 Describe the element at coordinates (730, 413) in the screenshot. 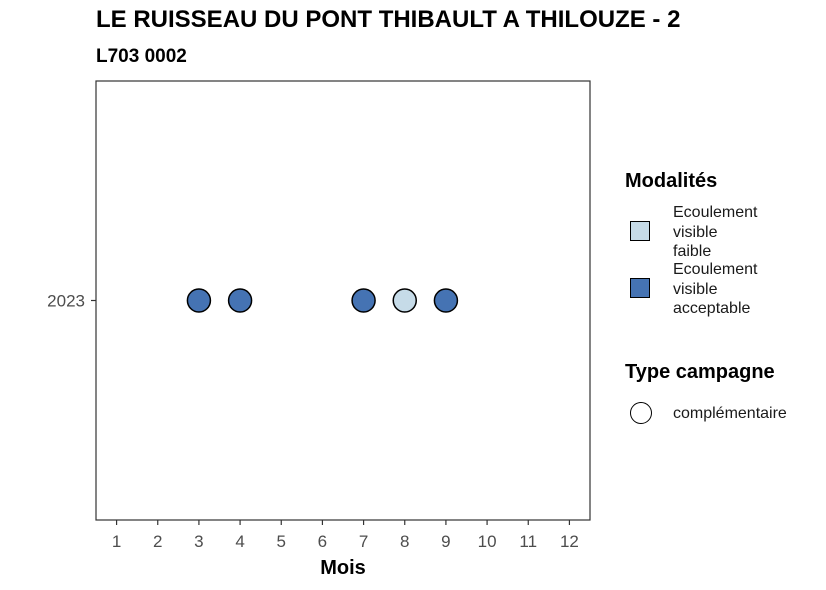

I see `legend-label-complementaire: complémentaire` at that location.